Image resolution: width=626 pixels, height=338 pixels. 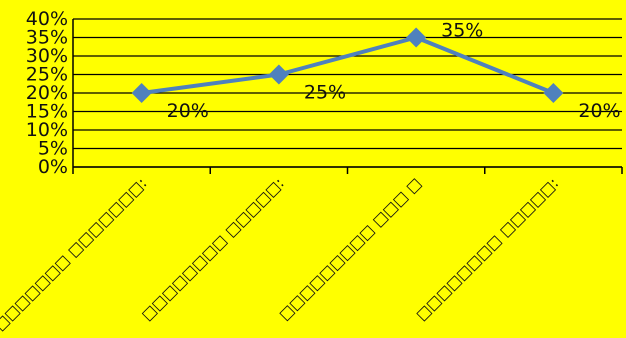 I want to click on y-tick-label: 25%, so click(x=47, y=75).